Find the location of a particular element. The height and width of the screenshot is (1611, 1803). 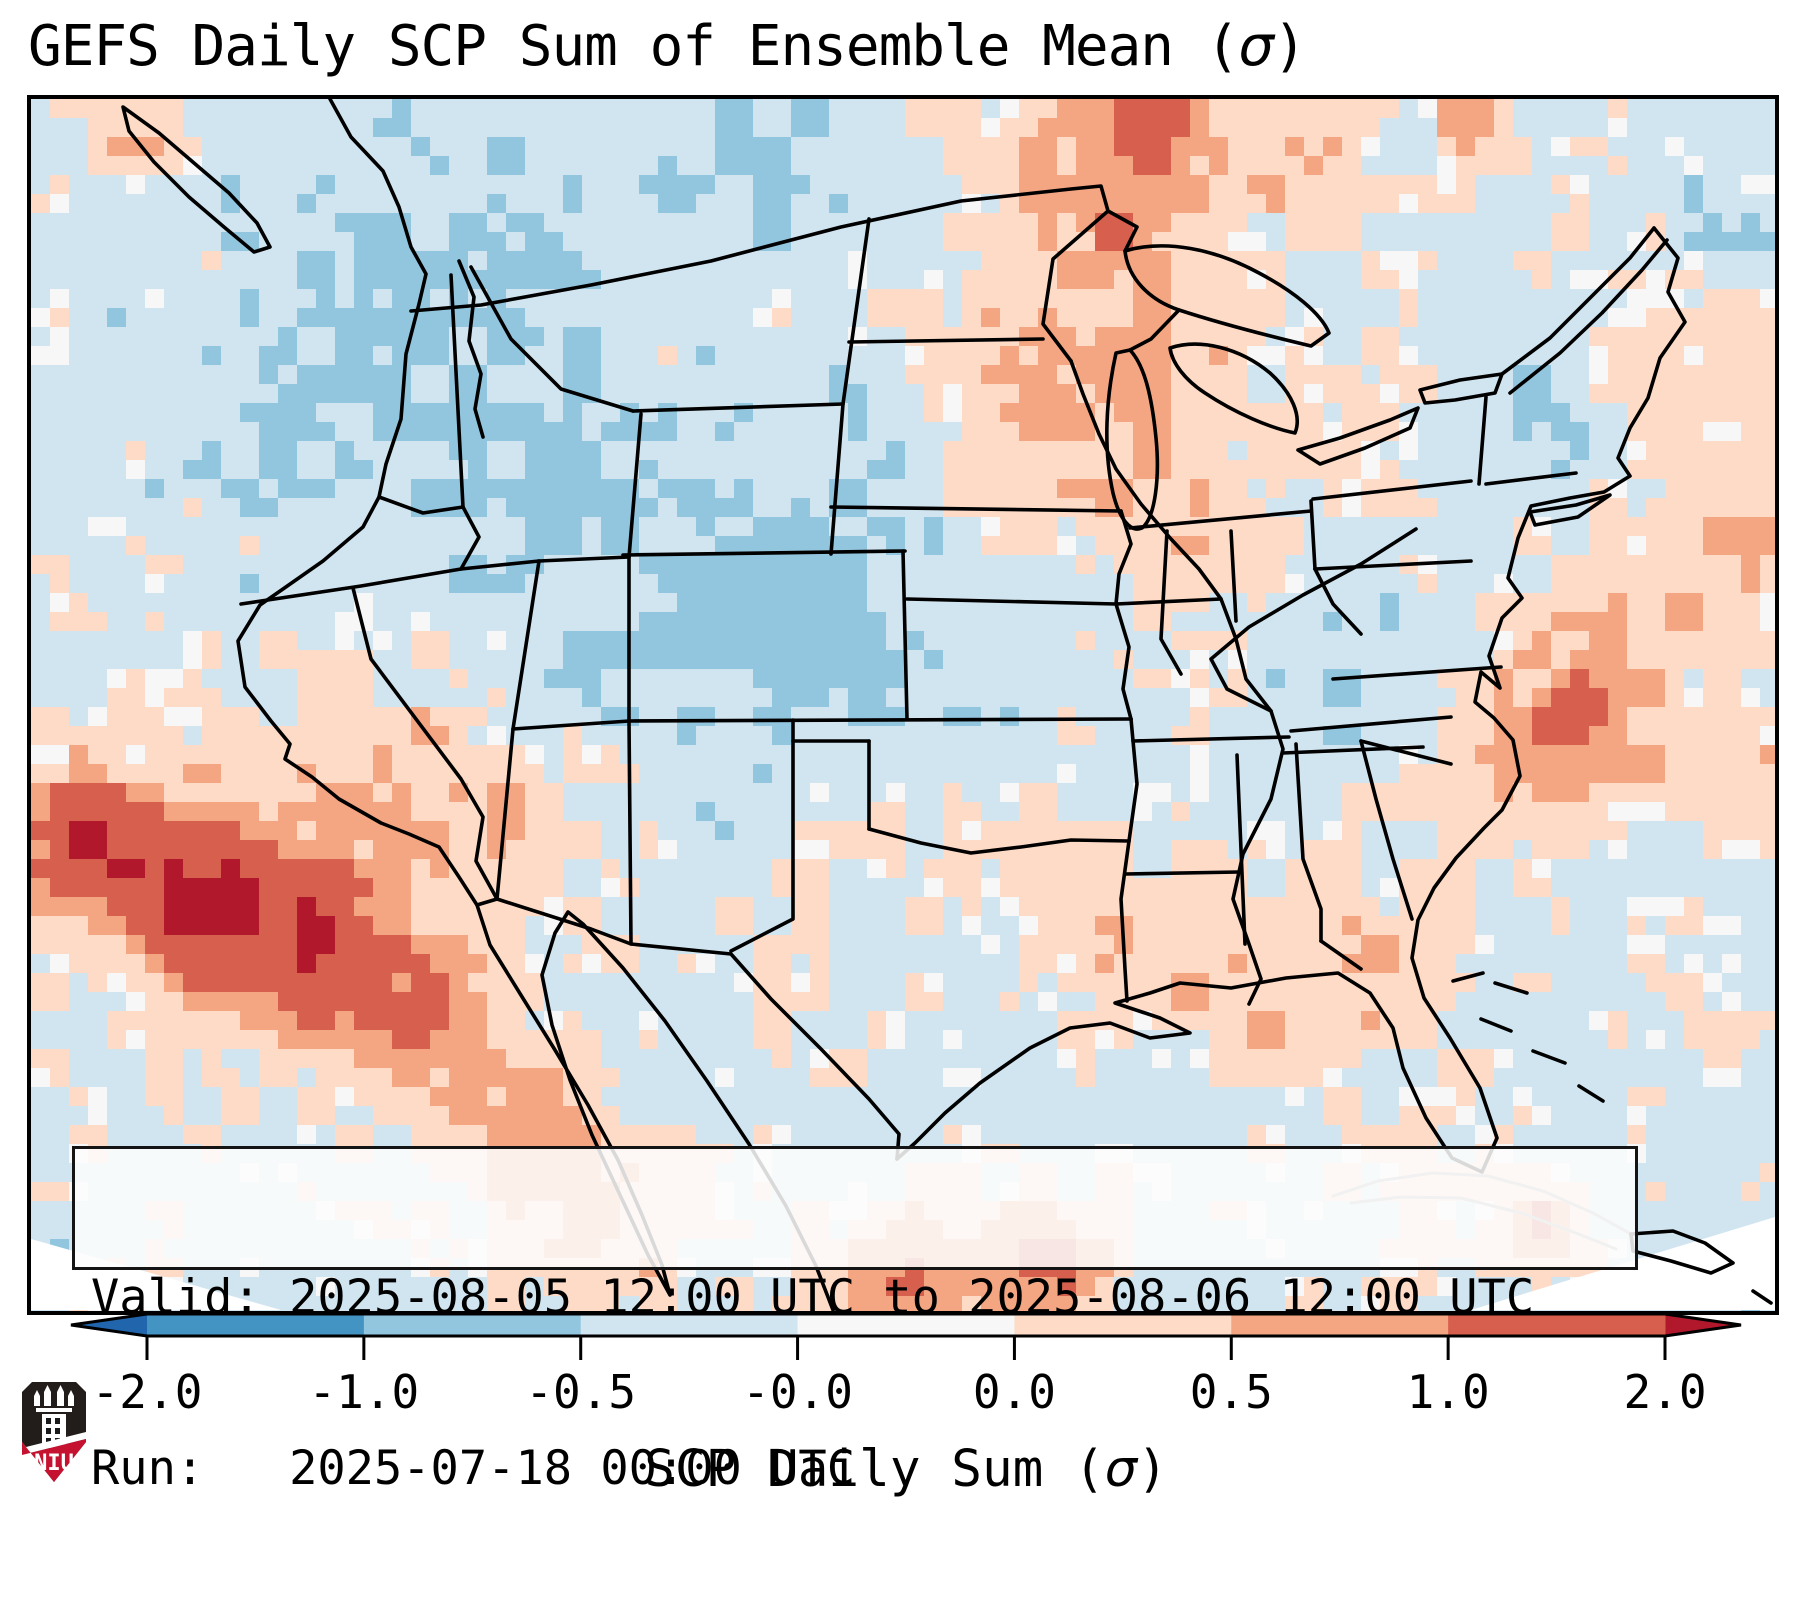

colorbar-tick-label: 0.5 is located at coordinates (1231, 1392).